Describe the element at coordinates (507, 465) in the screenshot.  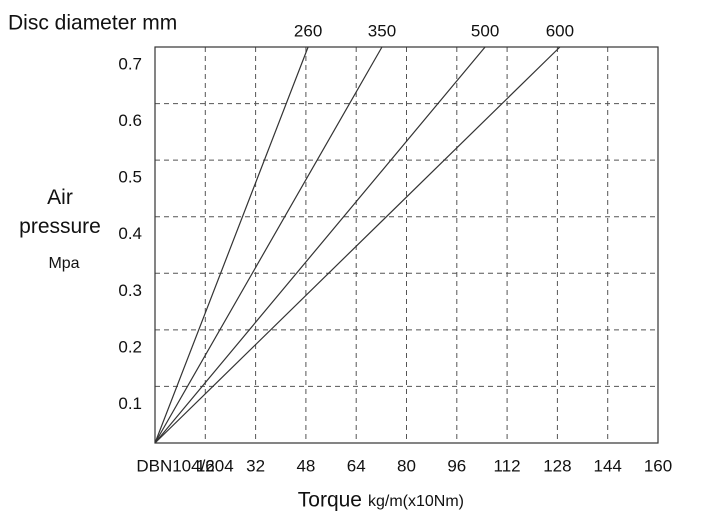
I see `x-tick-label: 112` at that location.